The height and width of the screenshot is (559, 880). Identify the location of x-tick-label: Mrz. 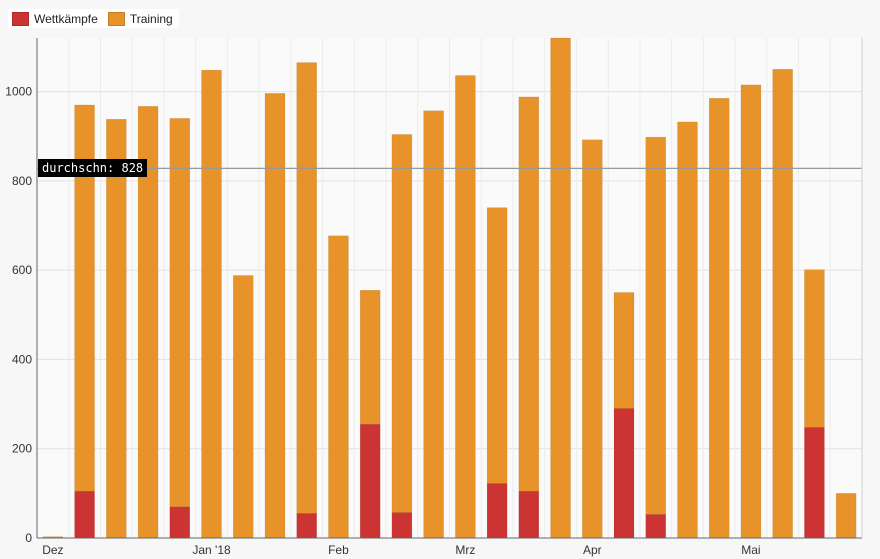
(465, 550).